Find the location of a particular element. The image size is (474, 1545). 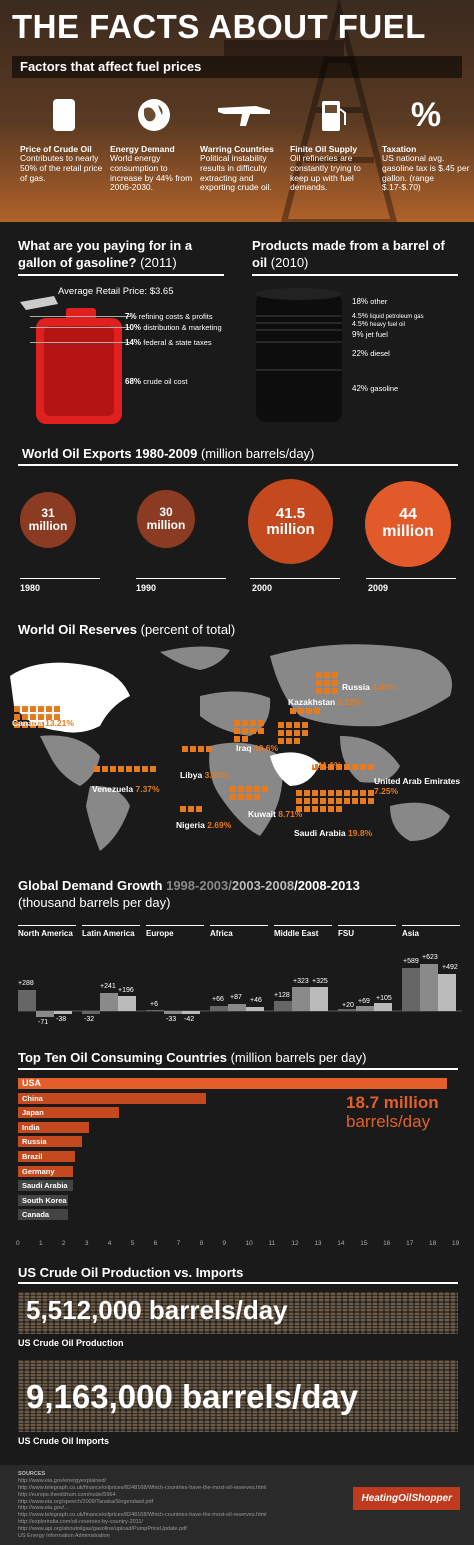

gas-can-icon is located at coordinates (71, 360).